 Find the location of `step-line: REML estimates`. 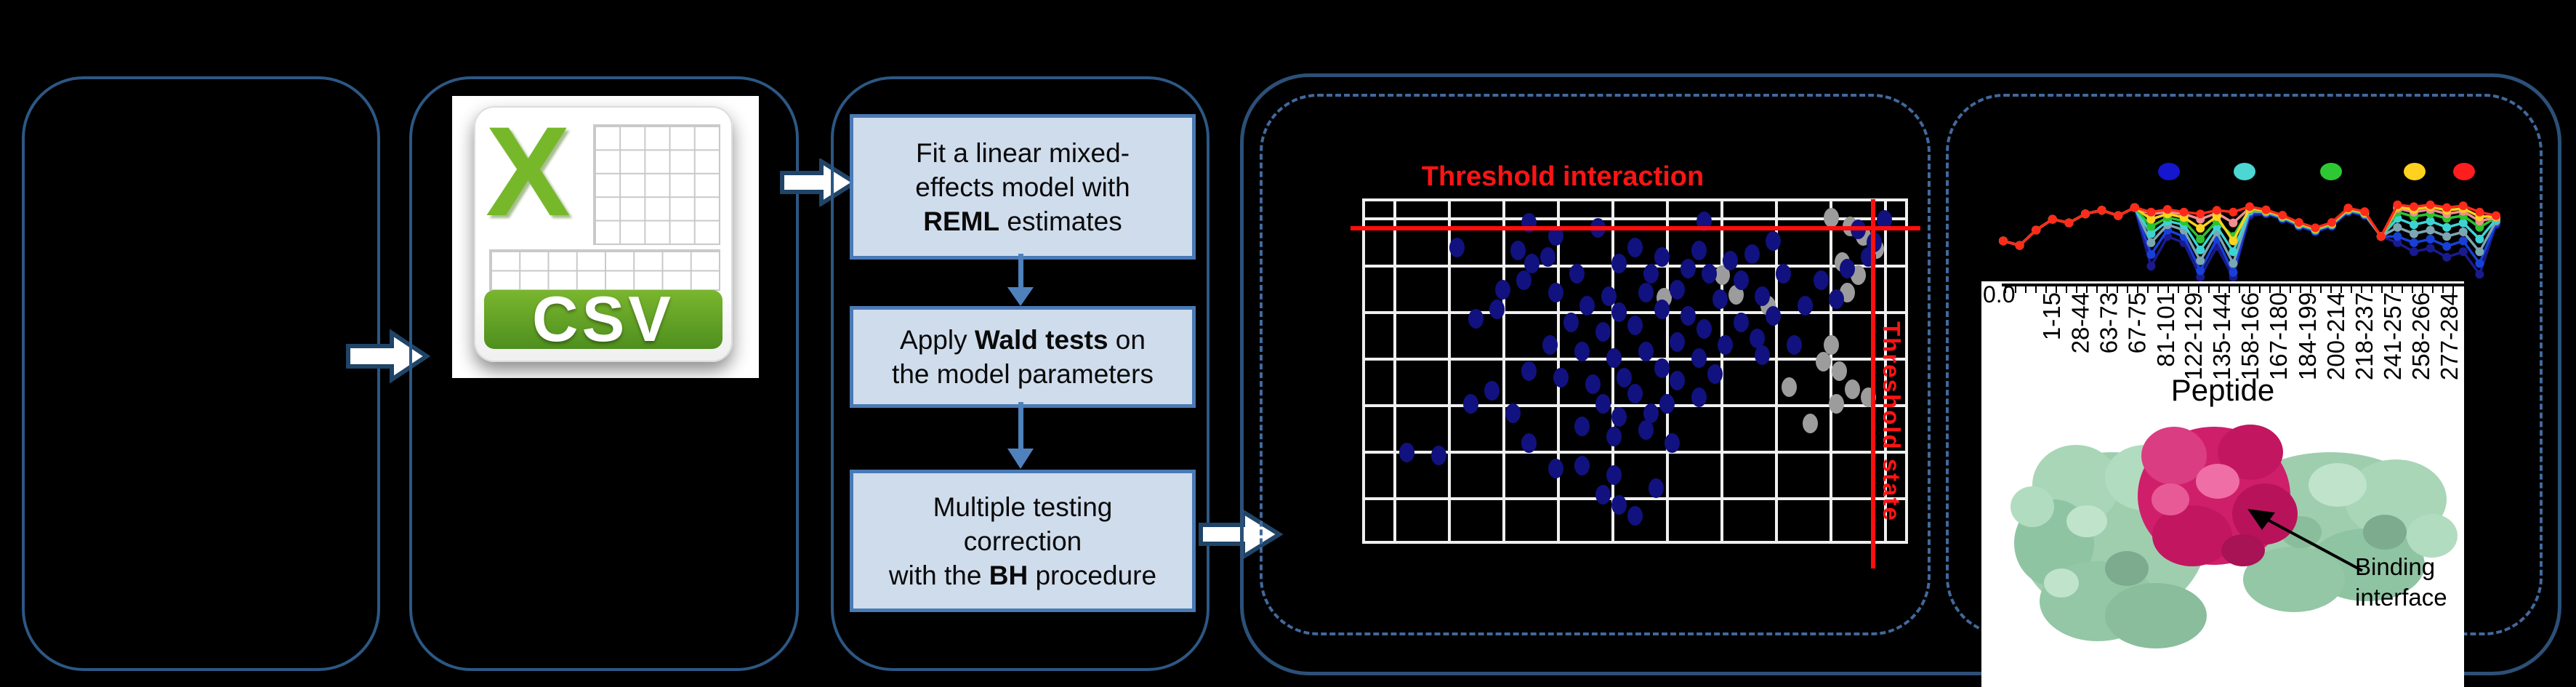

step-line: REML estimates is located at coordinates (1022, 221).